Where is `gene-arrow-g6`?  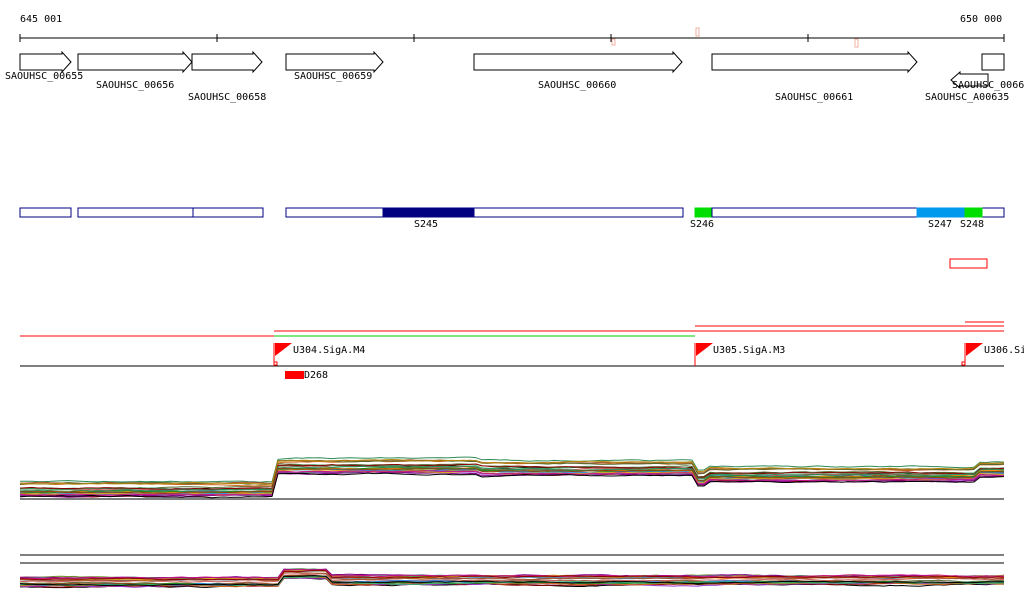
gene-arrow-g6 is located at coordinates (814, 62).